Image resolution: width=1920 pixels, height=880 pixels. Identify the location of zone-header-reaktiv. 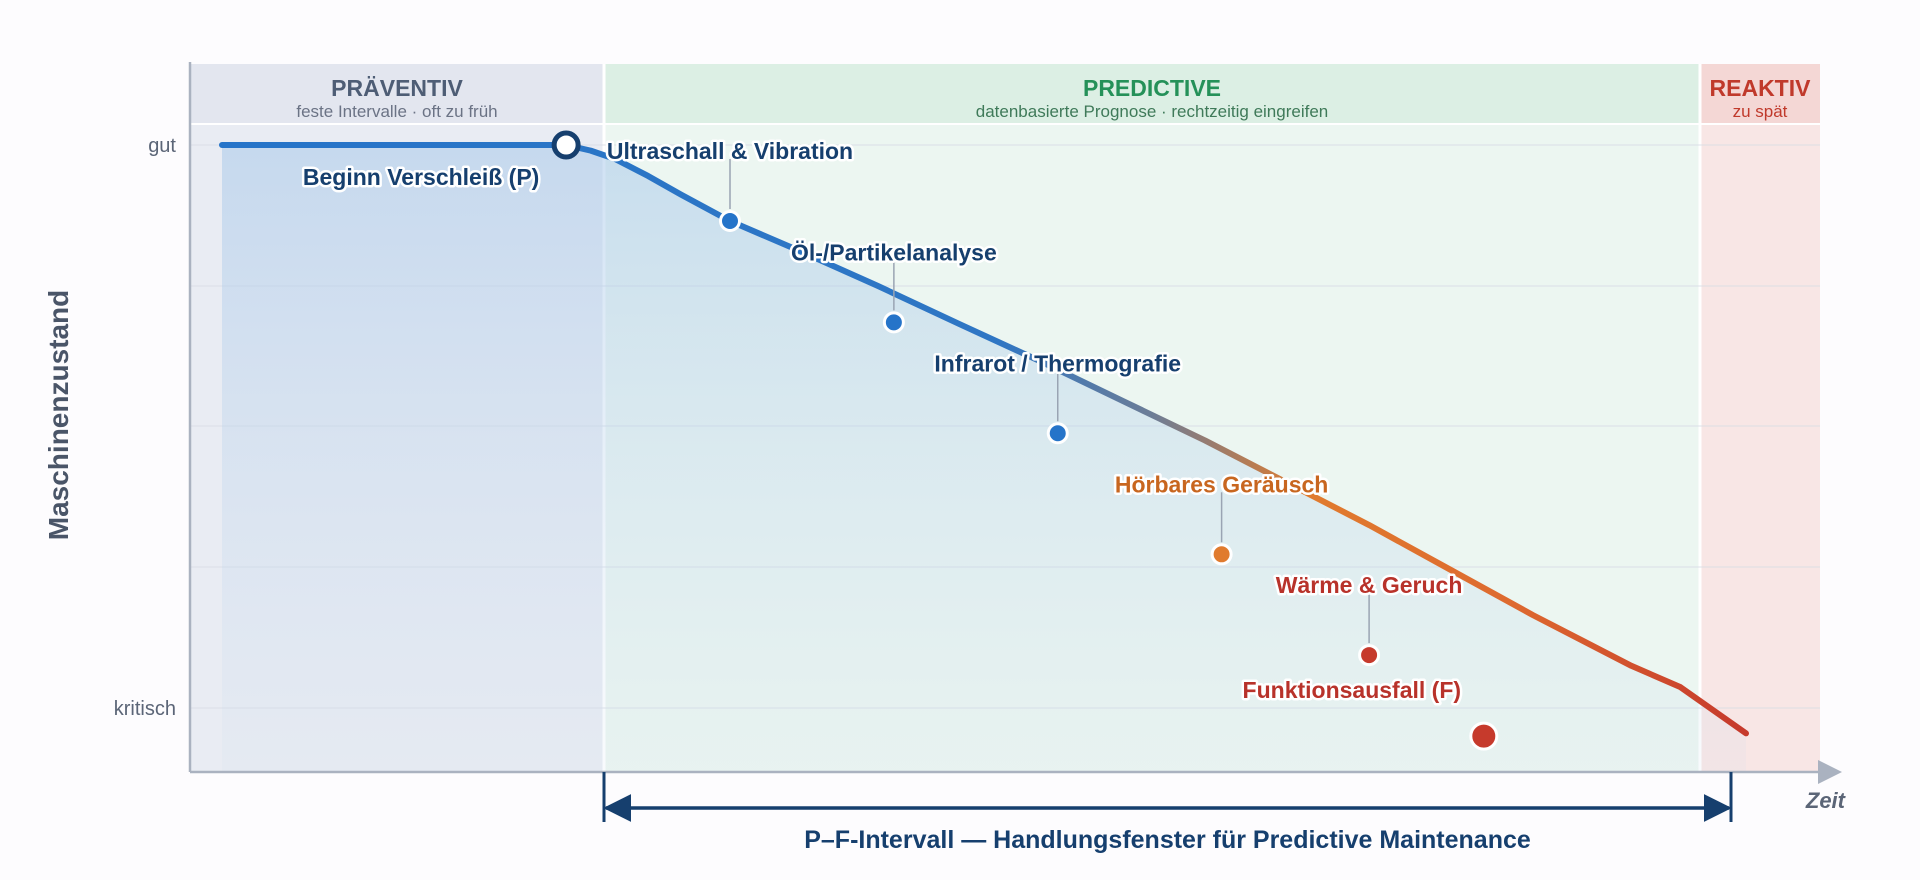
(1760, 94).